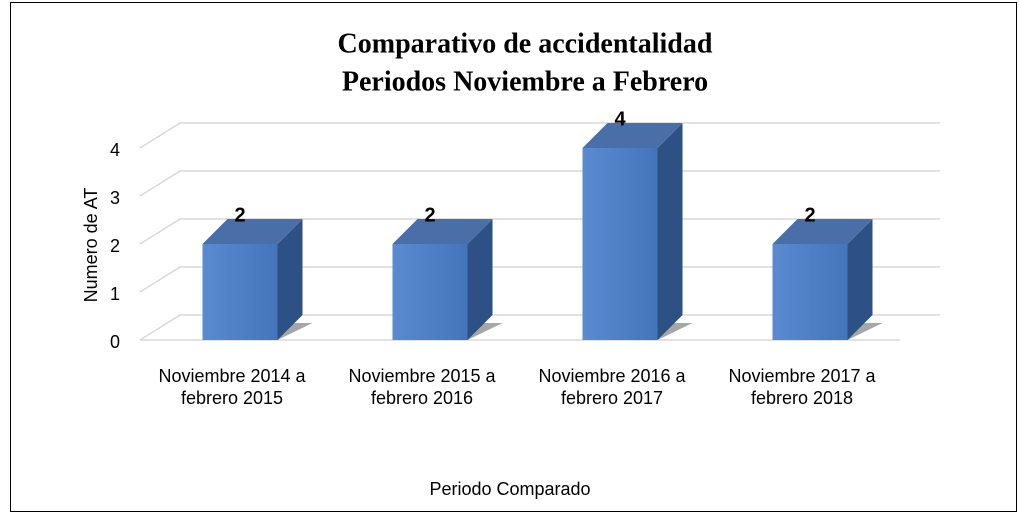 The image size is (1019, 514). Describe the element at coordinates (620, 119) in the screenshot. I see `data-label: 4` at that location.